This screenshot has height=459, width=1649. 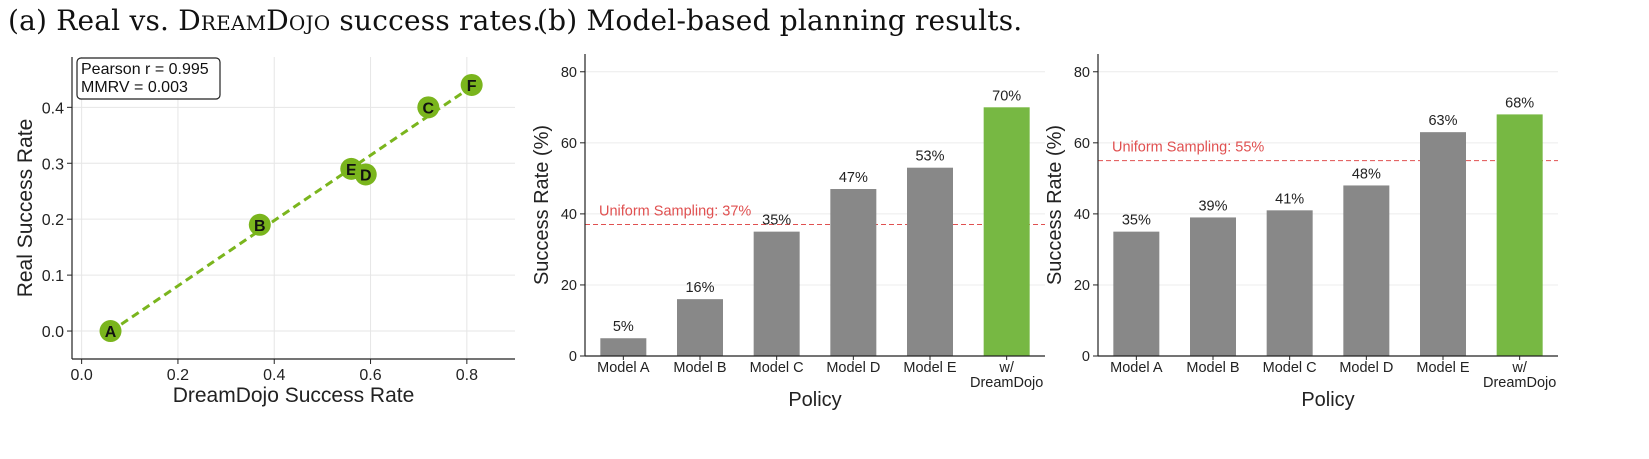 What do you see at coordinates (1188, 148) in the screenshot?
I see `baseline-label: Uniform Sampling: 55%` at bounding box center [1188, 148].